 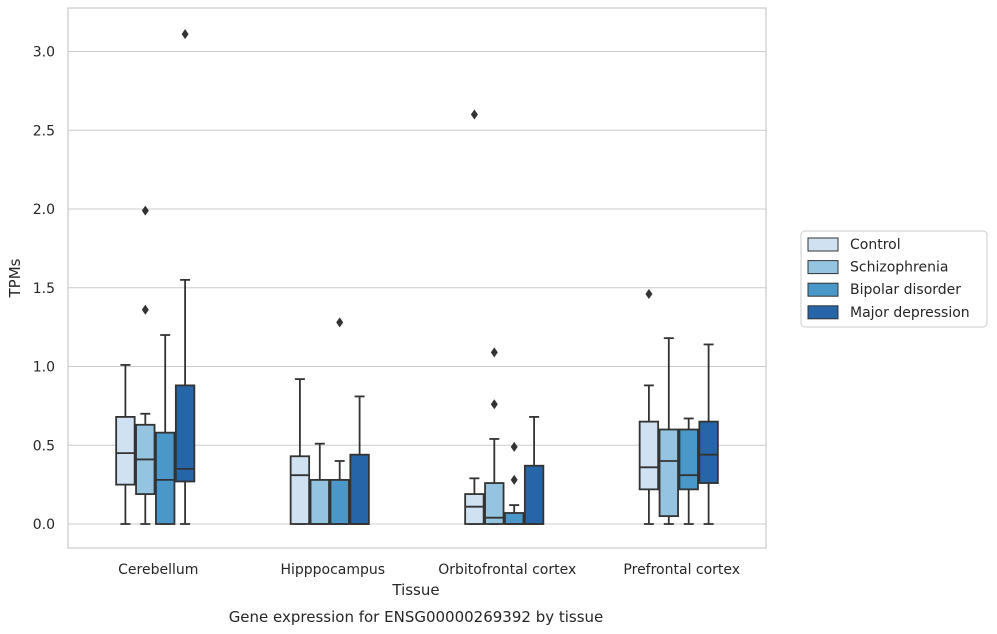 What do you see at coordinates (875, 245) in the screenshot?
I see `legend-label: Control` at bounding box center [875, 245].